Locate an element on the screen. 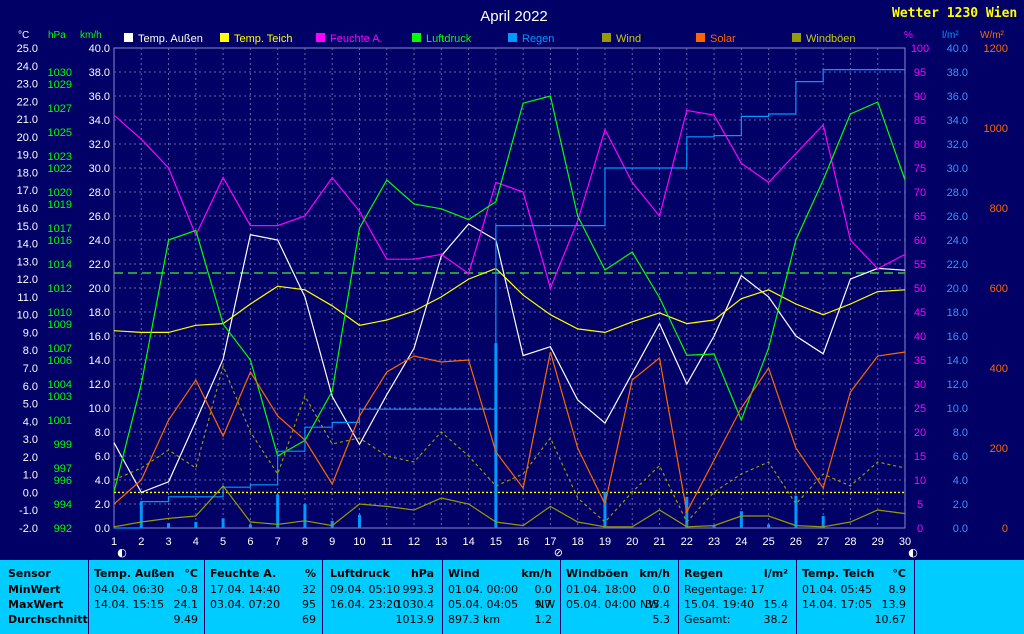  windboeen-max-dir: NW is located at coordinates (650, 604).